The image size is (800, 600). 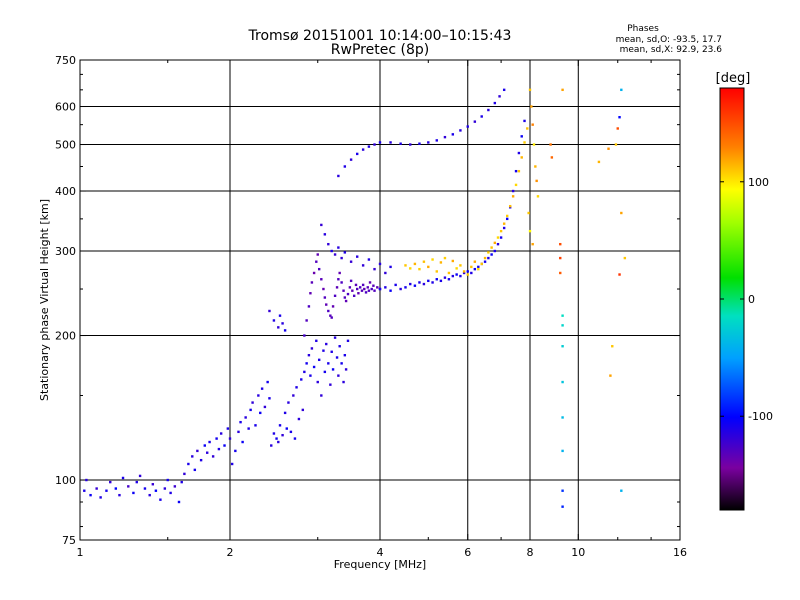 I want to click on x-tick-label: 6, so click(x=467, y=552).